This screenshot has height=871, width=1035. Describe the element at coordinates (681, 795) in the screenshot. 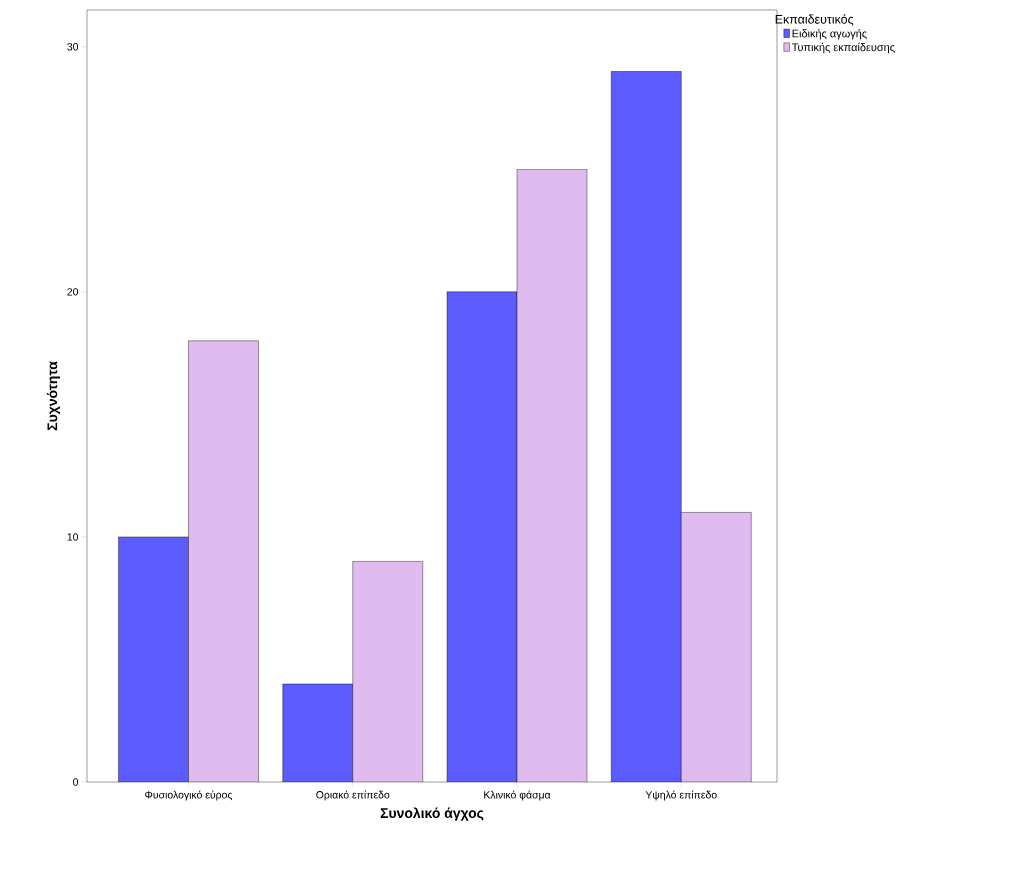

I see `x-tick-label: Υψηλό επίπεδο` at that location.